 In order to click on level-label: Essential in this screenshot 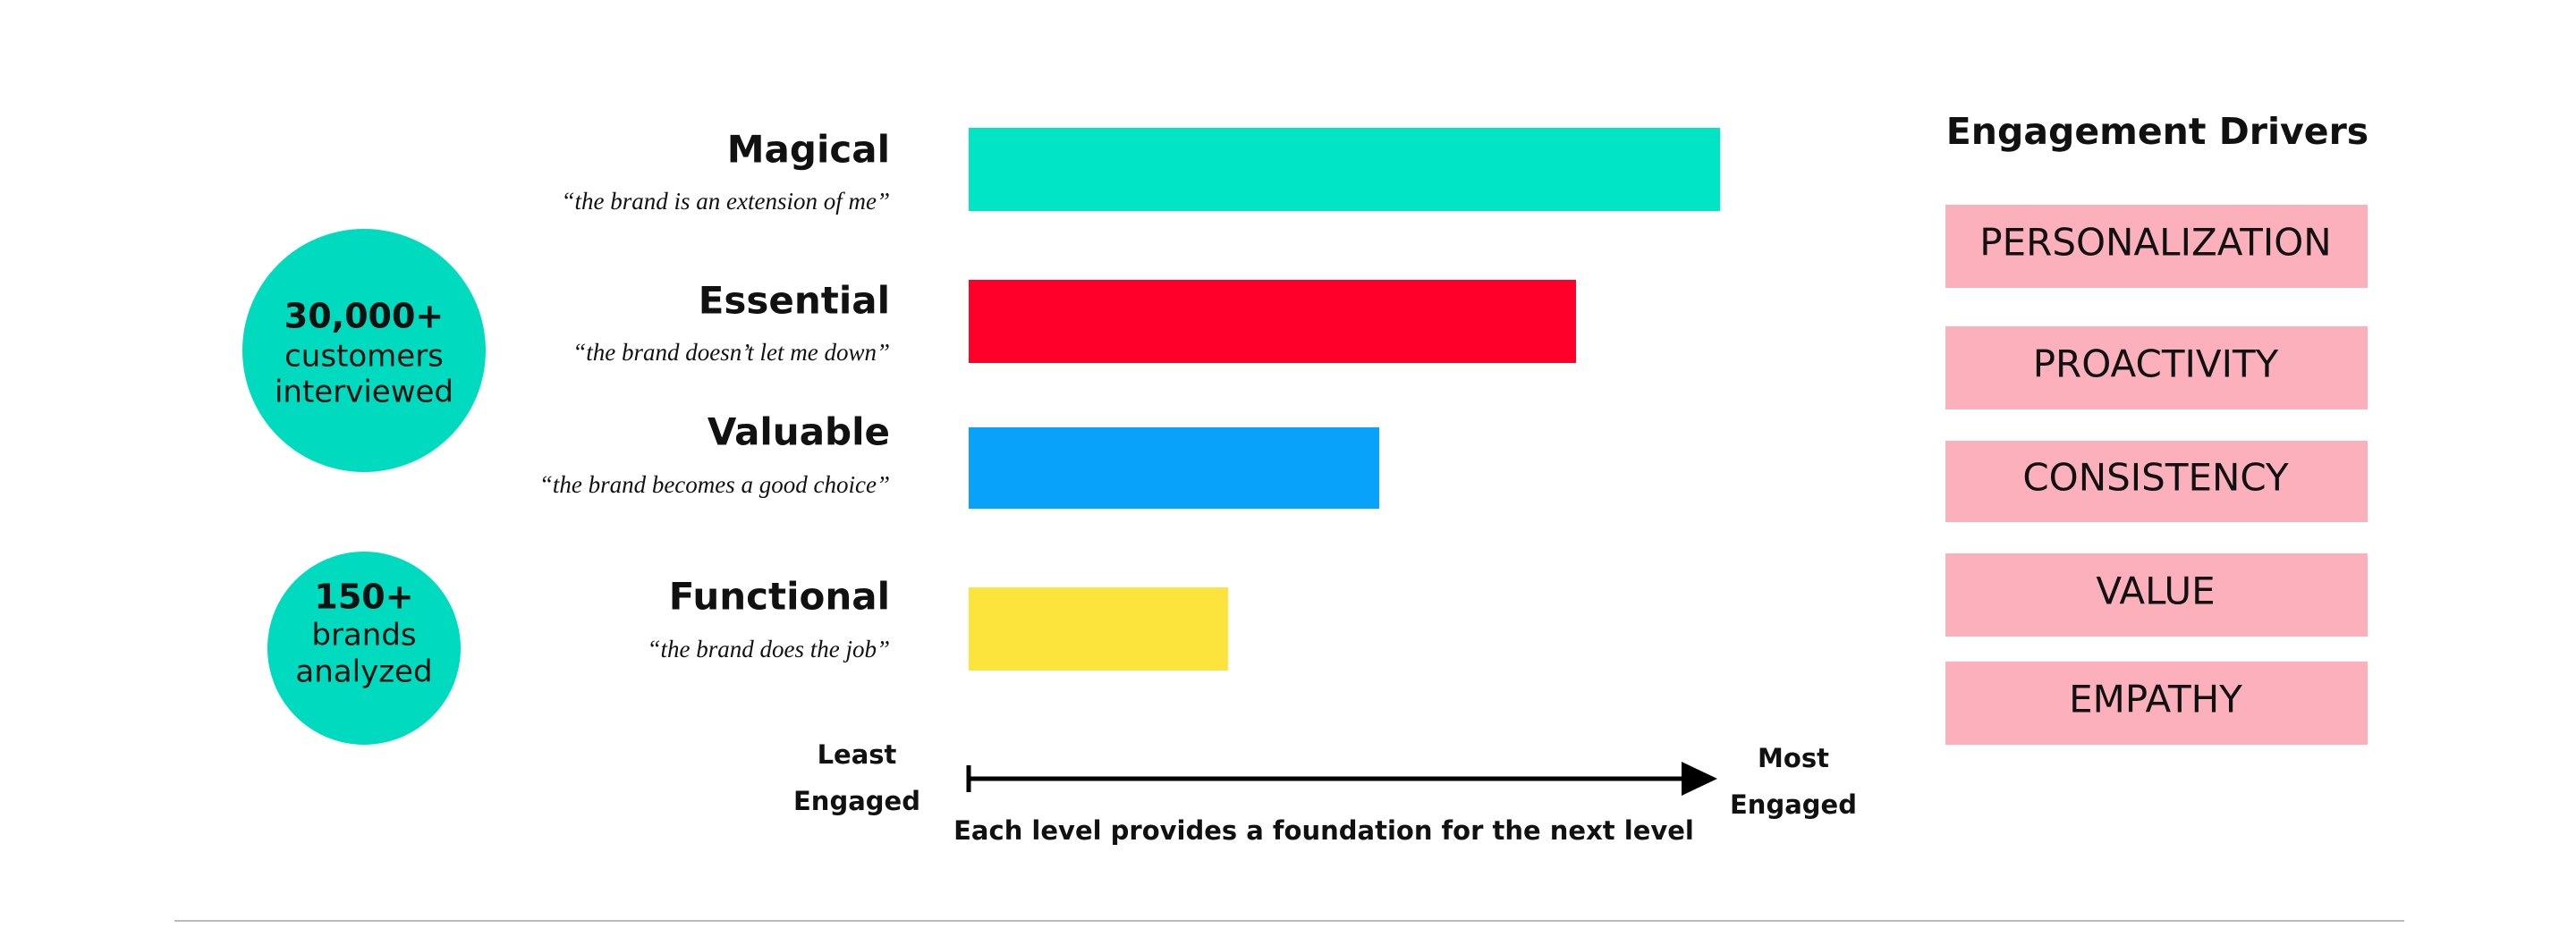, I will do `click(794, 301)`.